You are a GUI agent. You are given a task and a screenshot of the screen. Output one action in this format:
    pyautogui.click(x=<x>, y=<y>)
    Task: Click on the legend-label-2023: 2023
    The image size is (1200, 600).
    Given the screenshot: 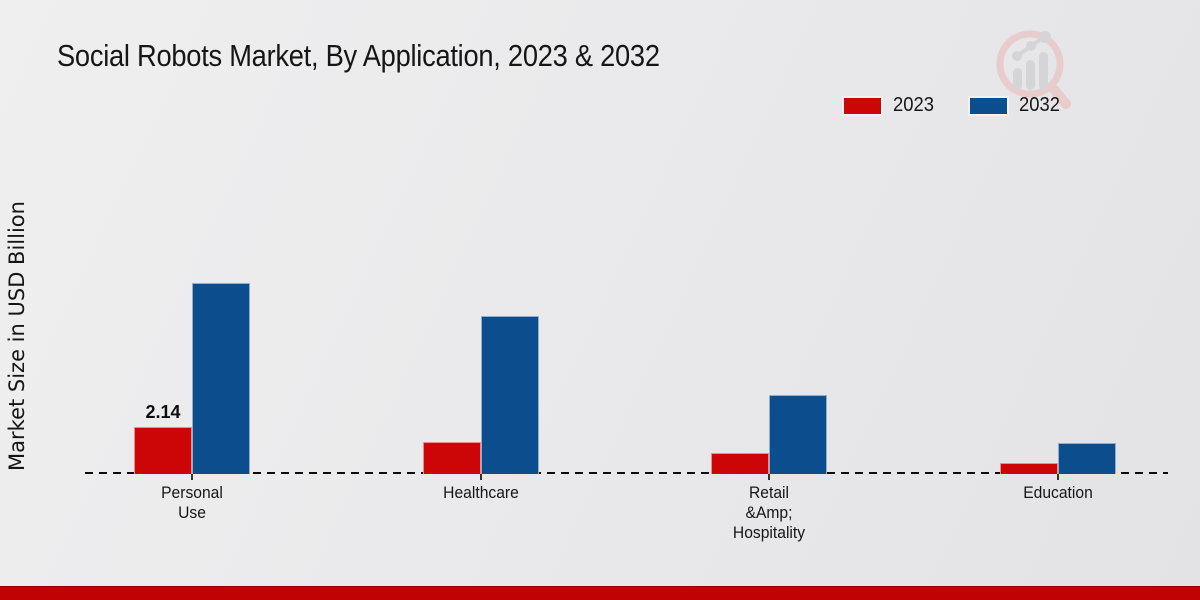 What is the action you would take?
    pyautogui.click(x=913, y=105)
    